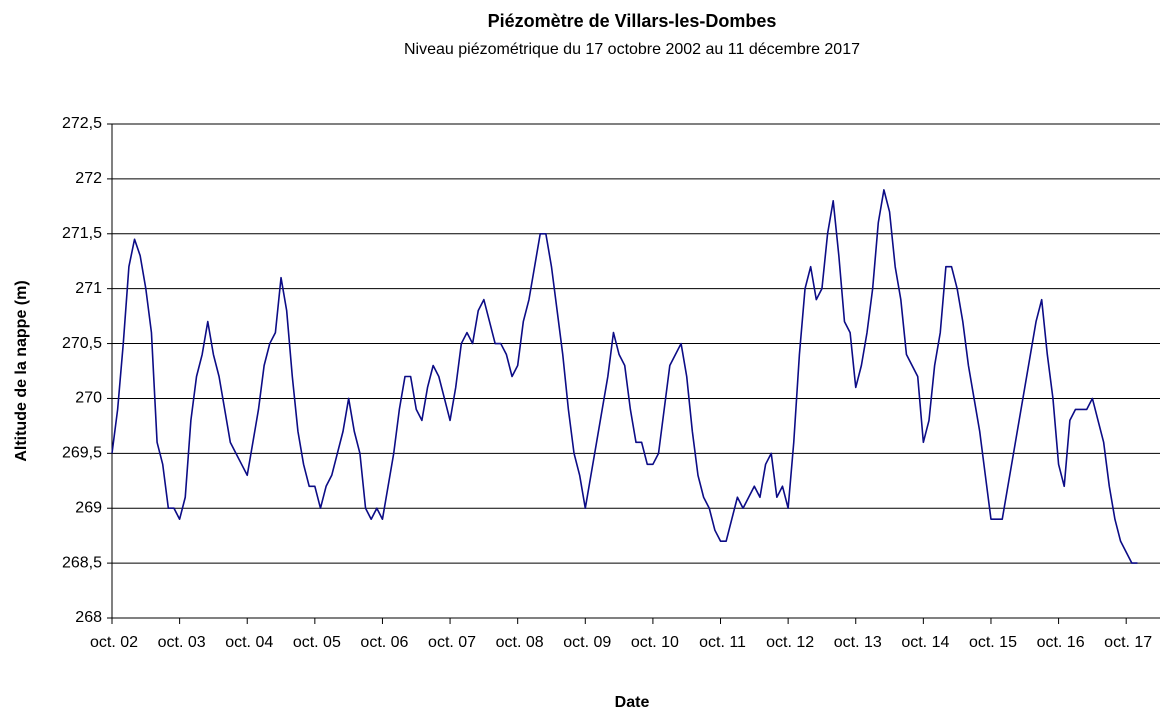 Image resolution: width=1162 pixels, height=711 pixels. I want to click on y-tick-label: 271, so click(88, 288).